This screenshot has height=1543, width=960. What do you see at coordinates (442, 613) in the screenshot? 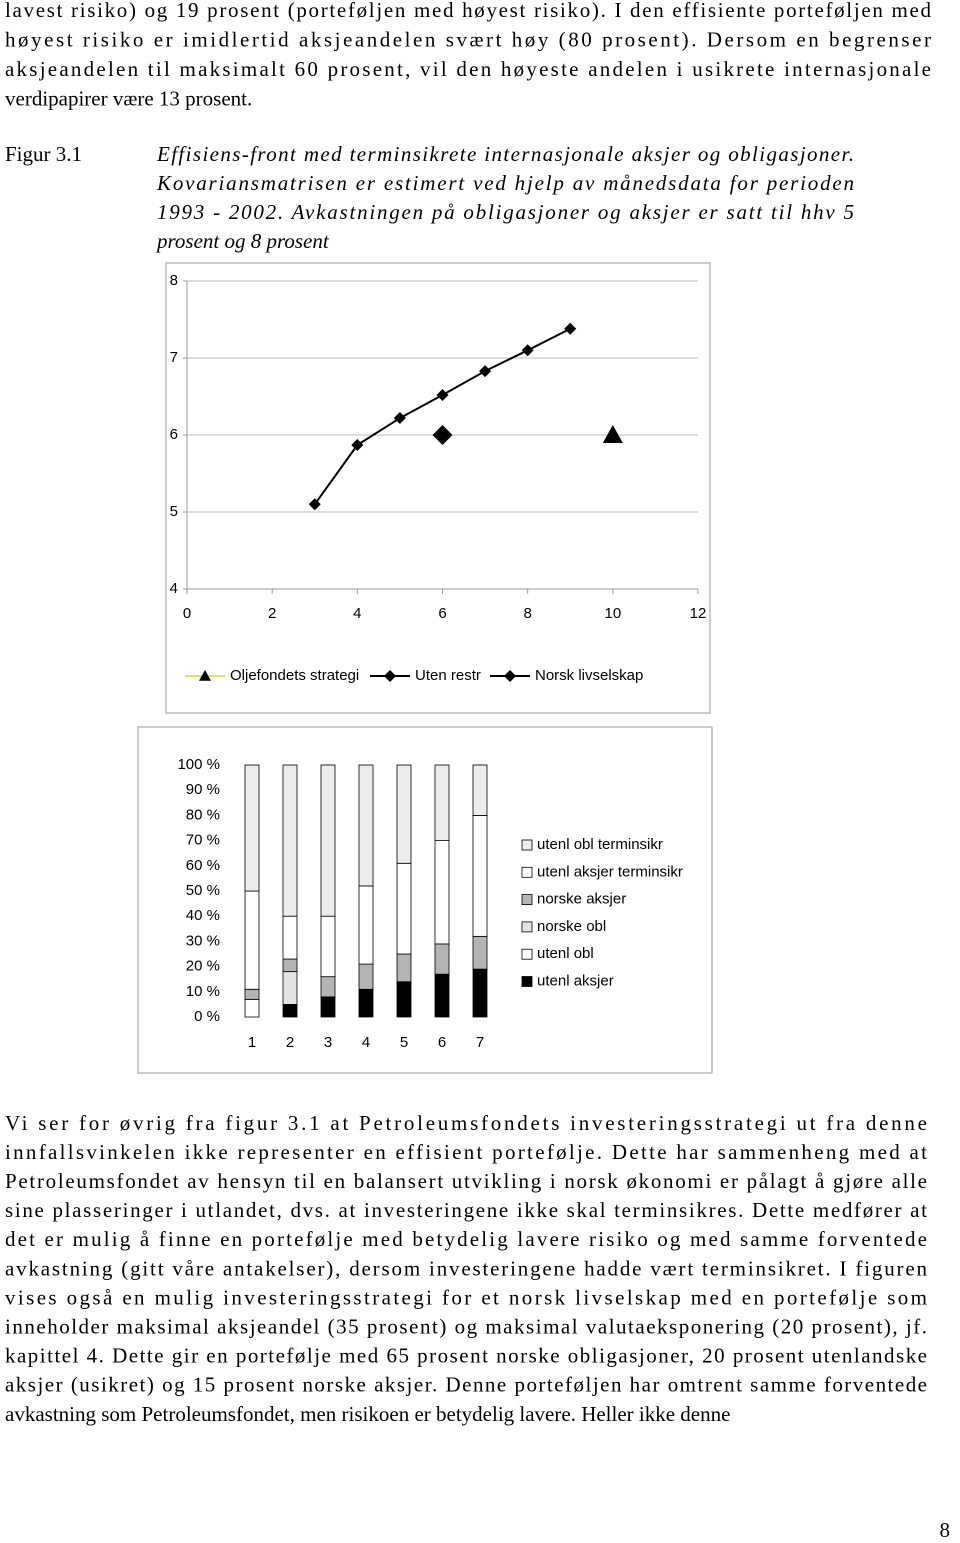
I see `x-tick-label: 6` at bounding box center [442, 613].